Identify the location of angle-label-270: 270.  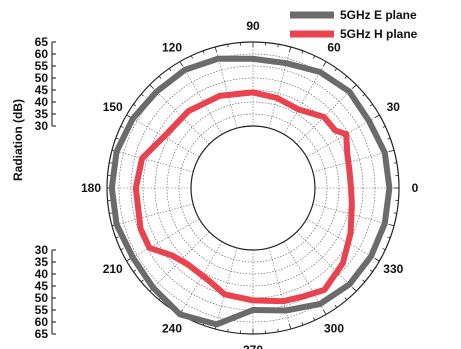
(253, 346).